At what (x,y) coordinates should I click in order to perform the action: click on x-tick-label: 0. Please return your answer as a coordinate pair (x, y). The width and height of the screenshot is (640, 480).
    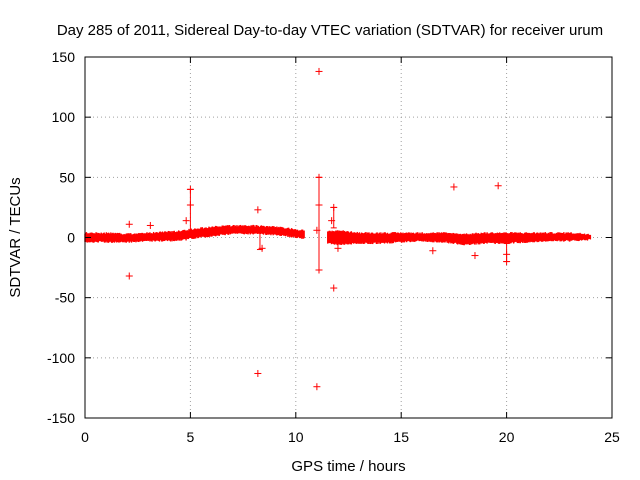
    Looking at the image, I should click on (85, 437).